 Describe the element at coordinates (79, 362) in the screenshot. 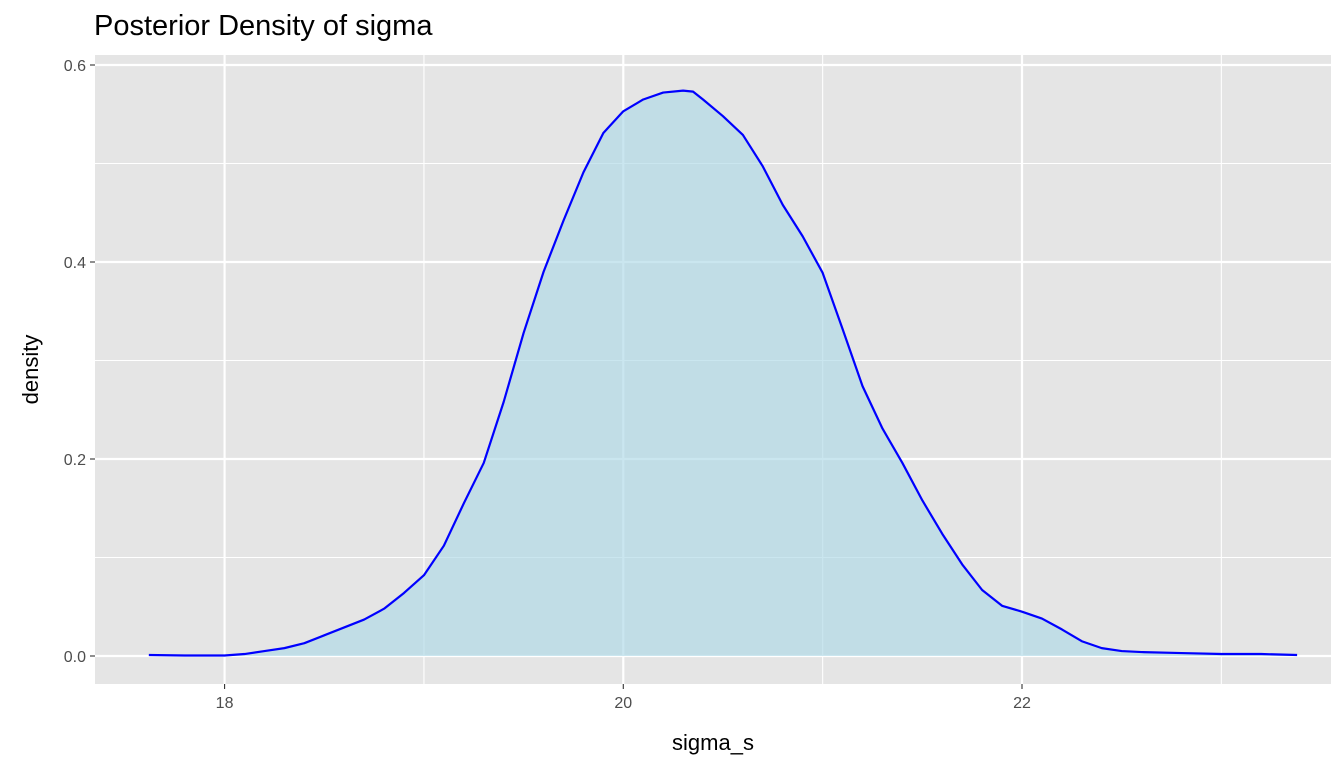

I see `y-axis: 0.0 0.2 0.4 0.6` at that location.